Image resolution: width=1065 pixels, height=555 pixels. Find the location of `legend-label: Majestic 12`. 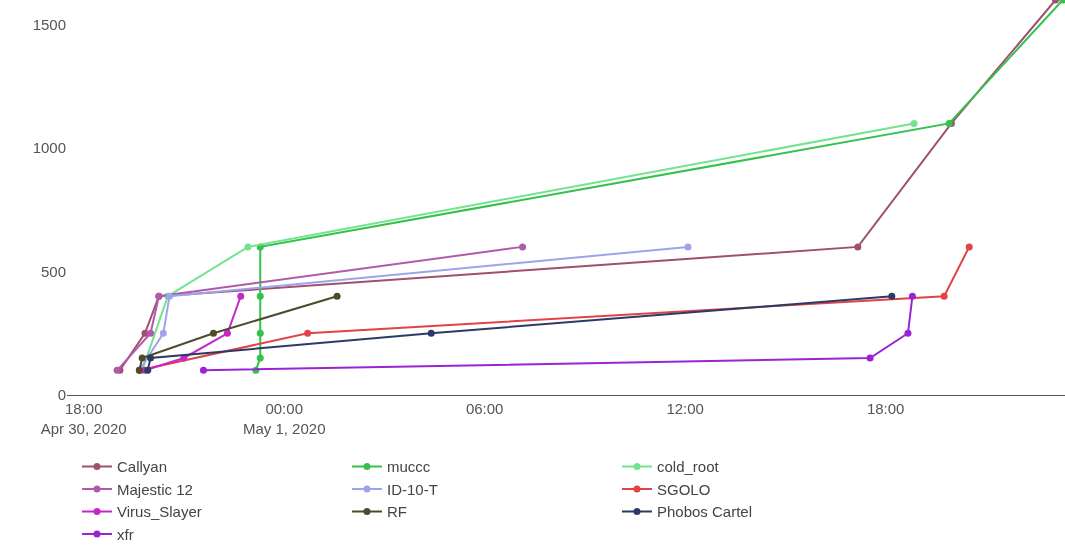

legend-label: Majestic 12 is located at coordinates (154, 489).